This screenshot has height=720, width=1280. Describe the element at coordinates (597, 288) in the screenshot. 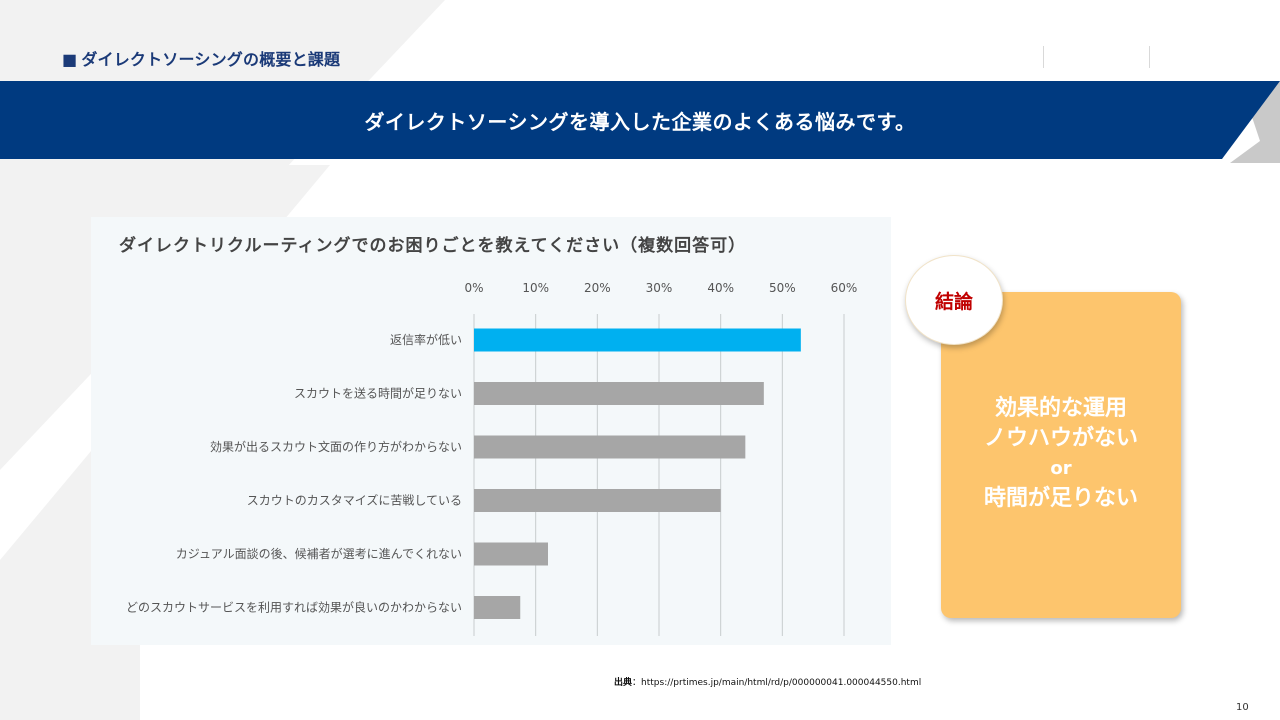

I see `x-tick-label: 20%` at that location.